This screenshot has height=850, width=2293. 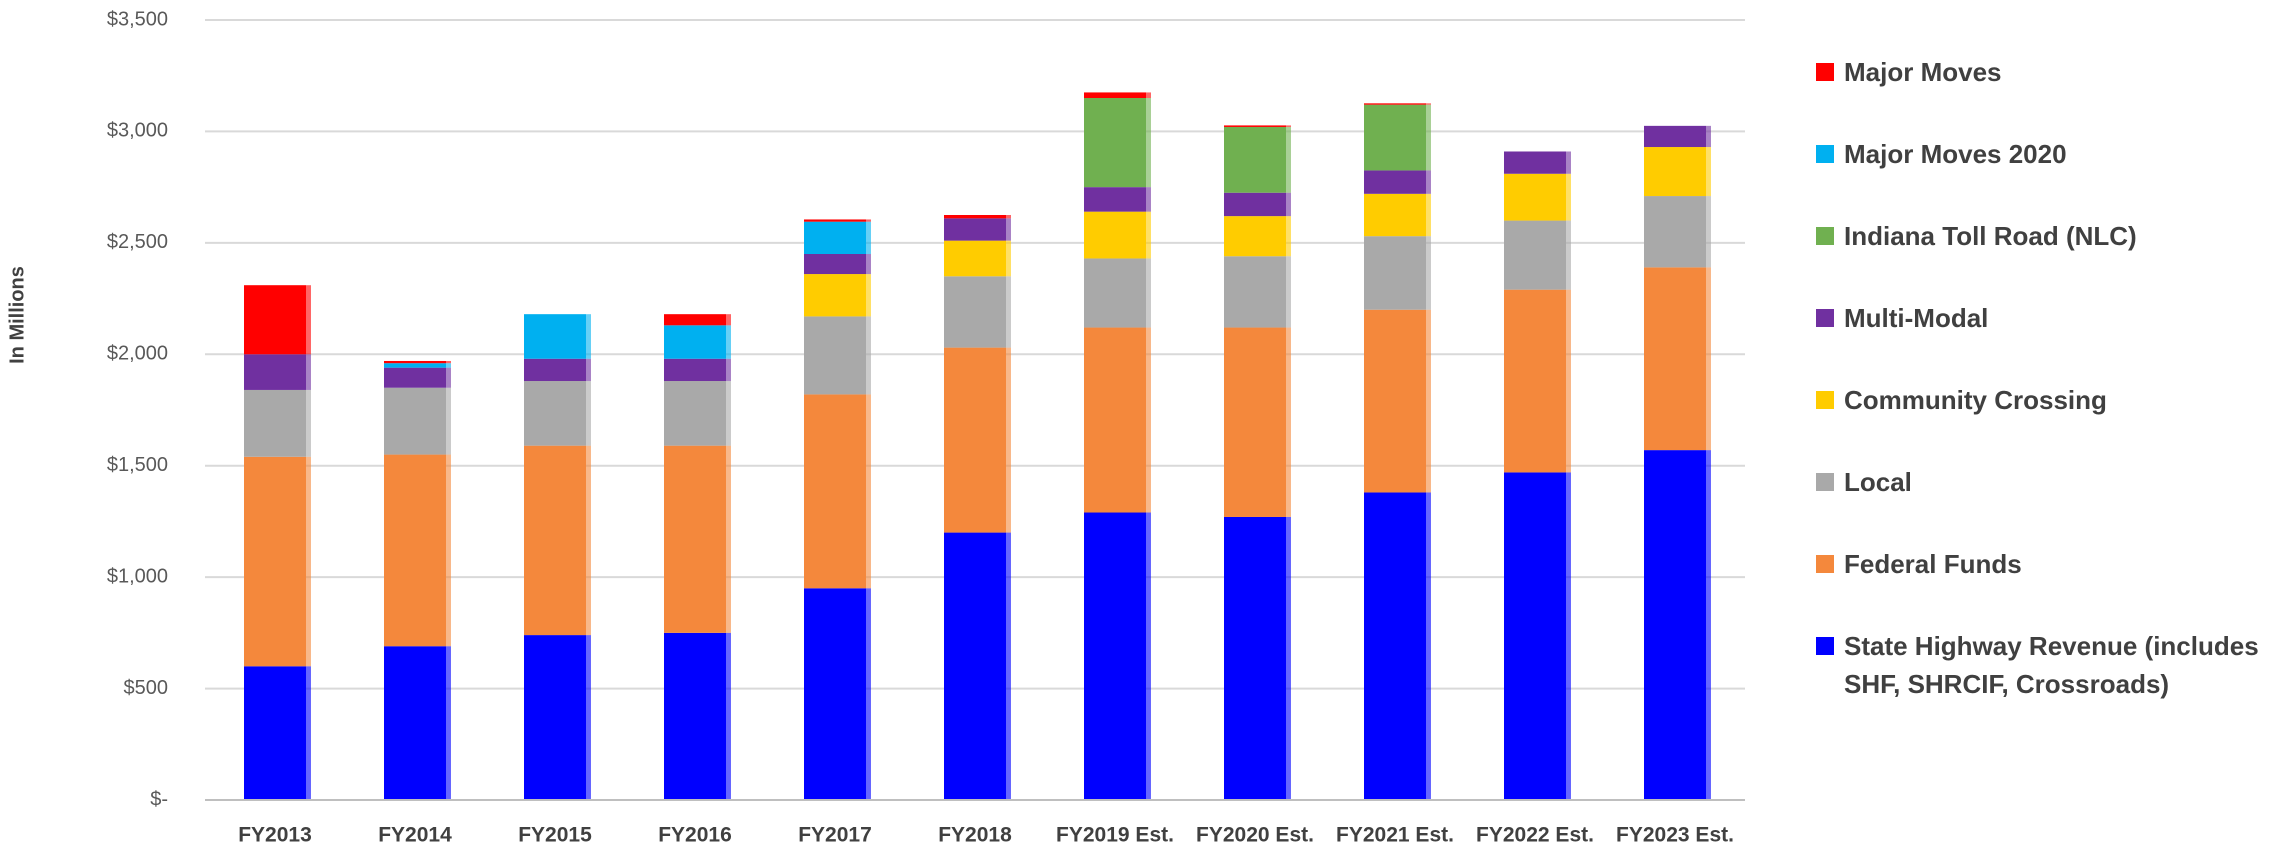 I want to click on legend-label: Major Moves 2020, so click(x=1955, y=154).